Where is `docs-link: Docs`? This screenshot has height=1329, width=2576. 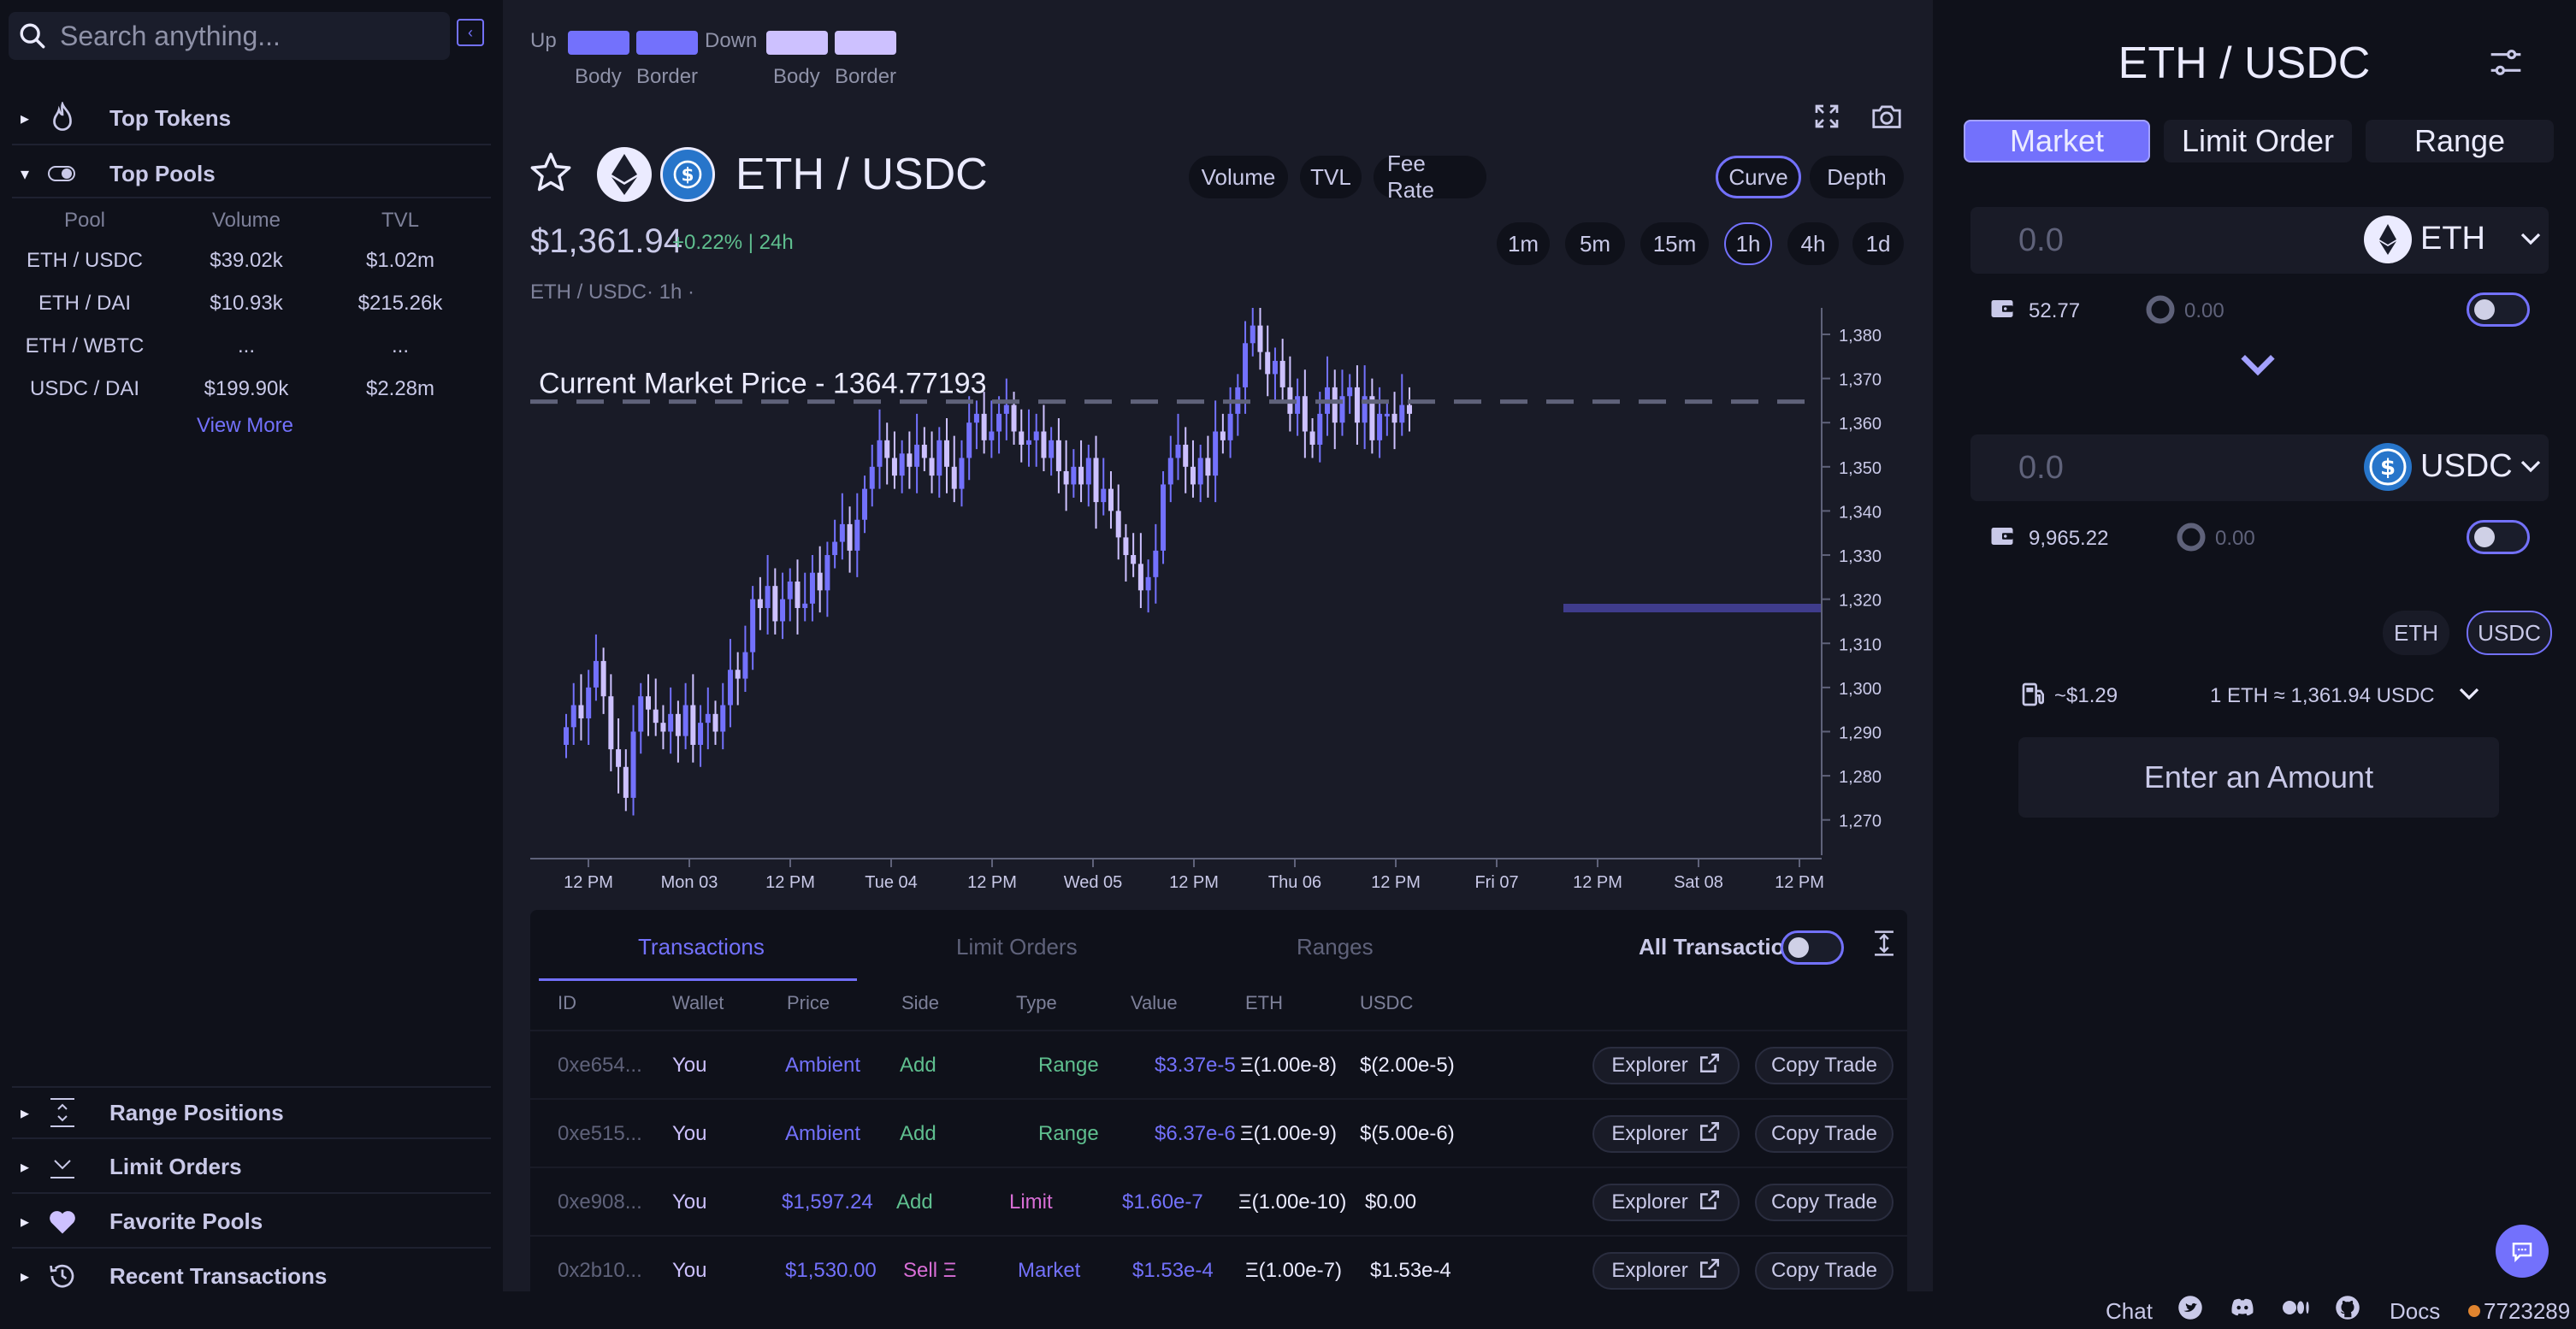
docs-link: Docs is located at coordinates (2415, 1311).